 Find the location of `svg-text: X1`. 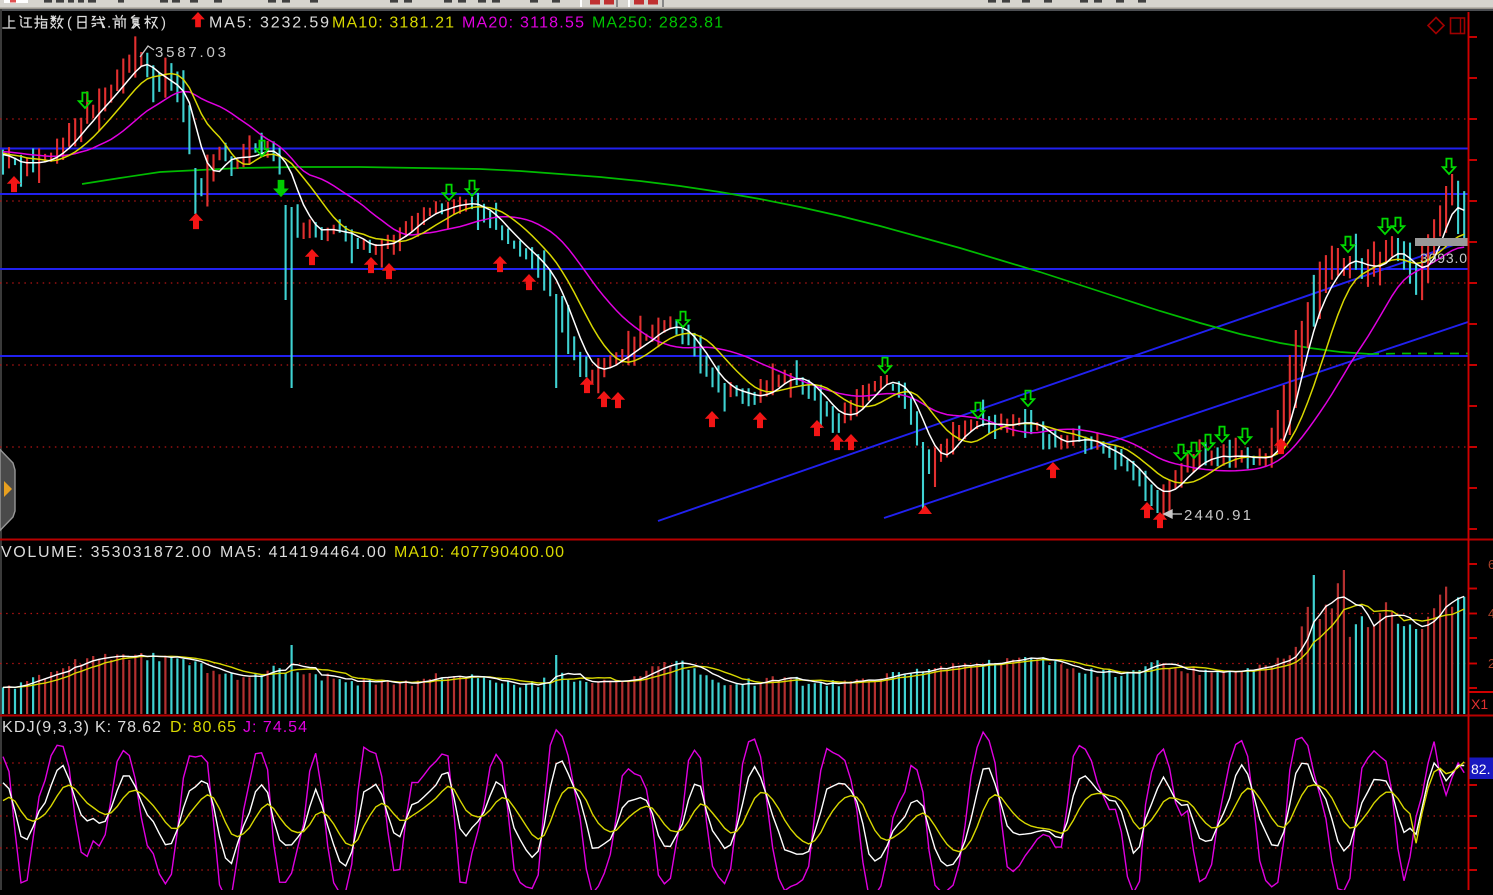

svg-text: X1 is located at coordinates (1479, 704).